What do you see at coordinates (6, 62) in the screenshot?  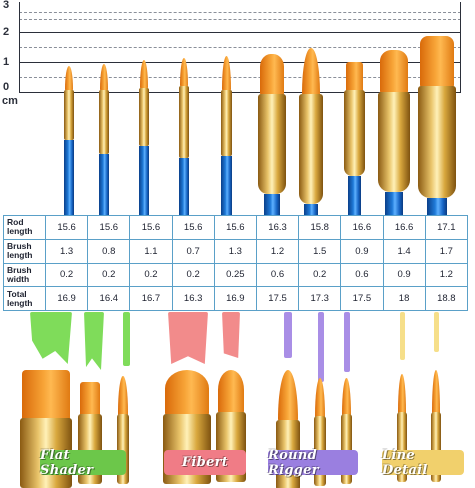 I see `ruler-label-1: 1` at bounding box center [6, 62].